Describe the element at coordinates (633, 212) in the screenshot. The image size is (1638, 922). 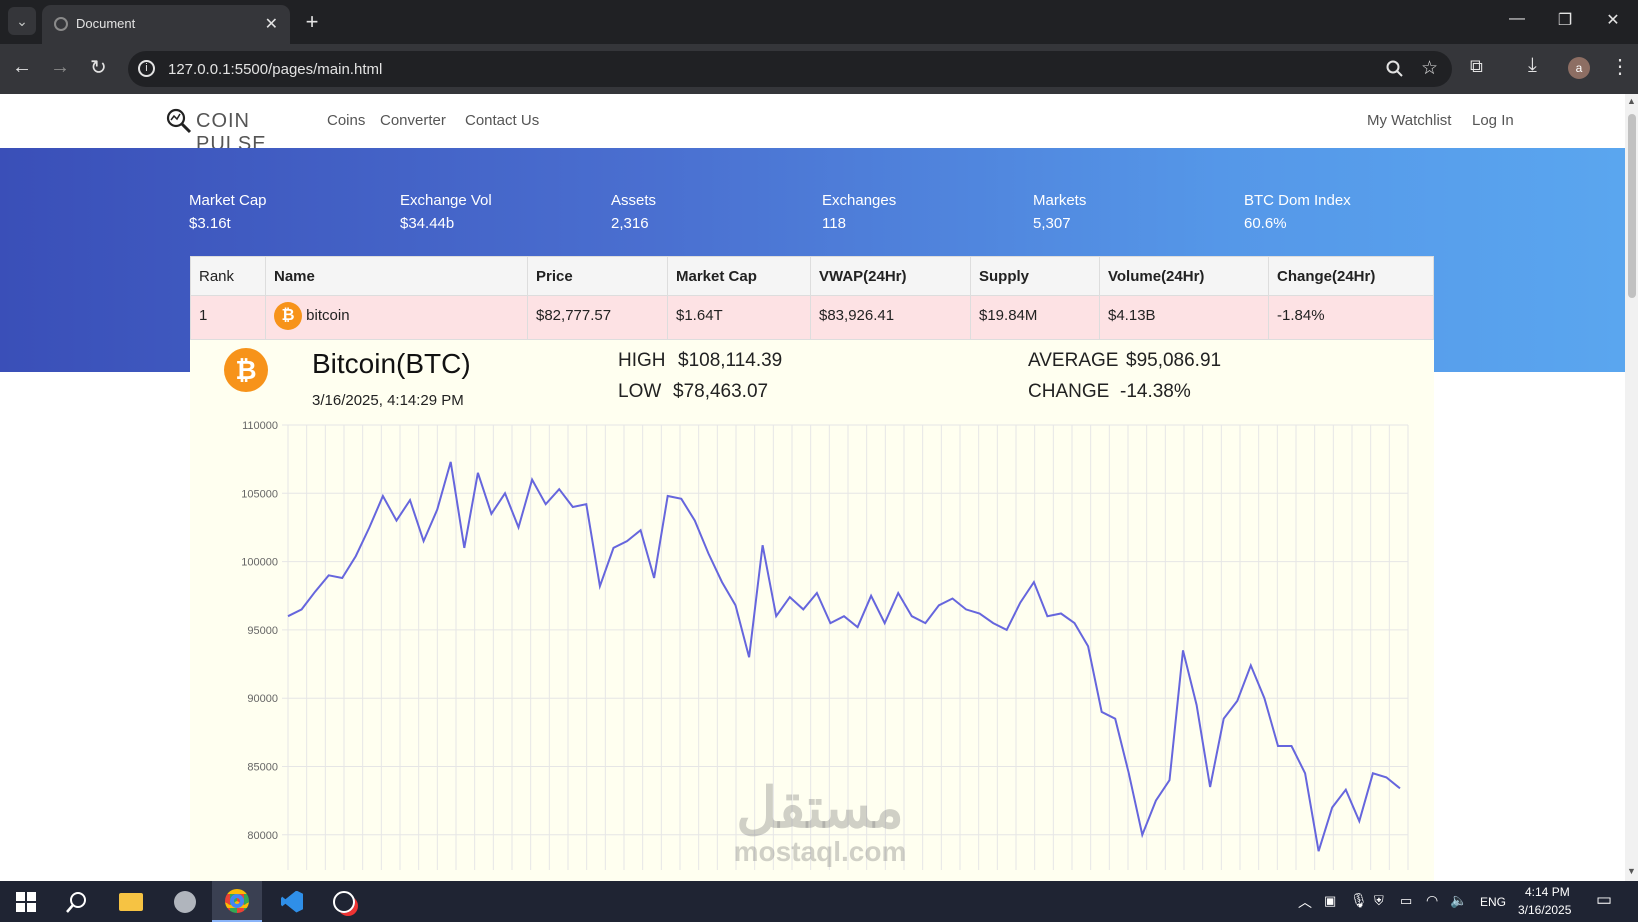
I see `stat-assets: Assets 2,316` at that location.